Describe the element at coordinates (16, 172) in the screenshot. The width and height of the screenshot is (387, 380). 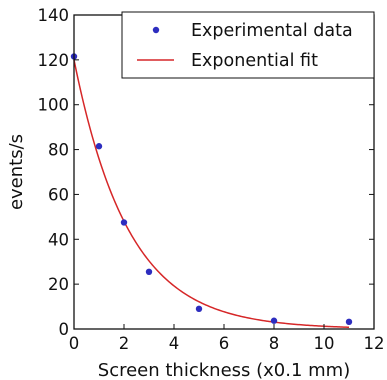
I see `y-axis-label: events/s` at that location.